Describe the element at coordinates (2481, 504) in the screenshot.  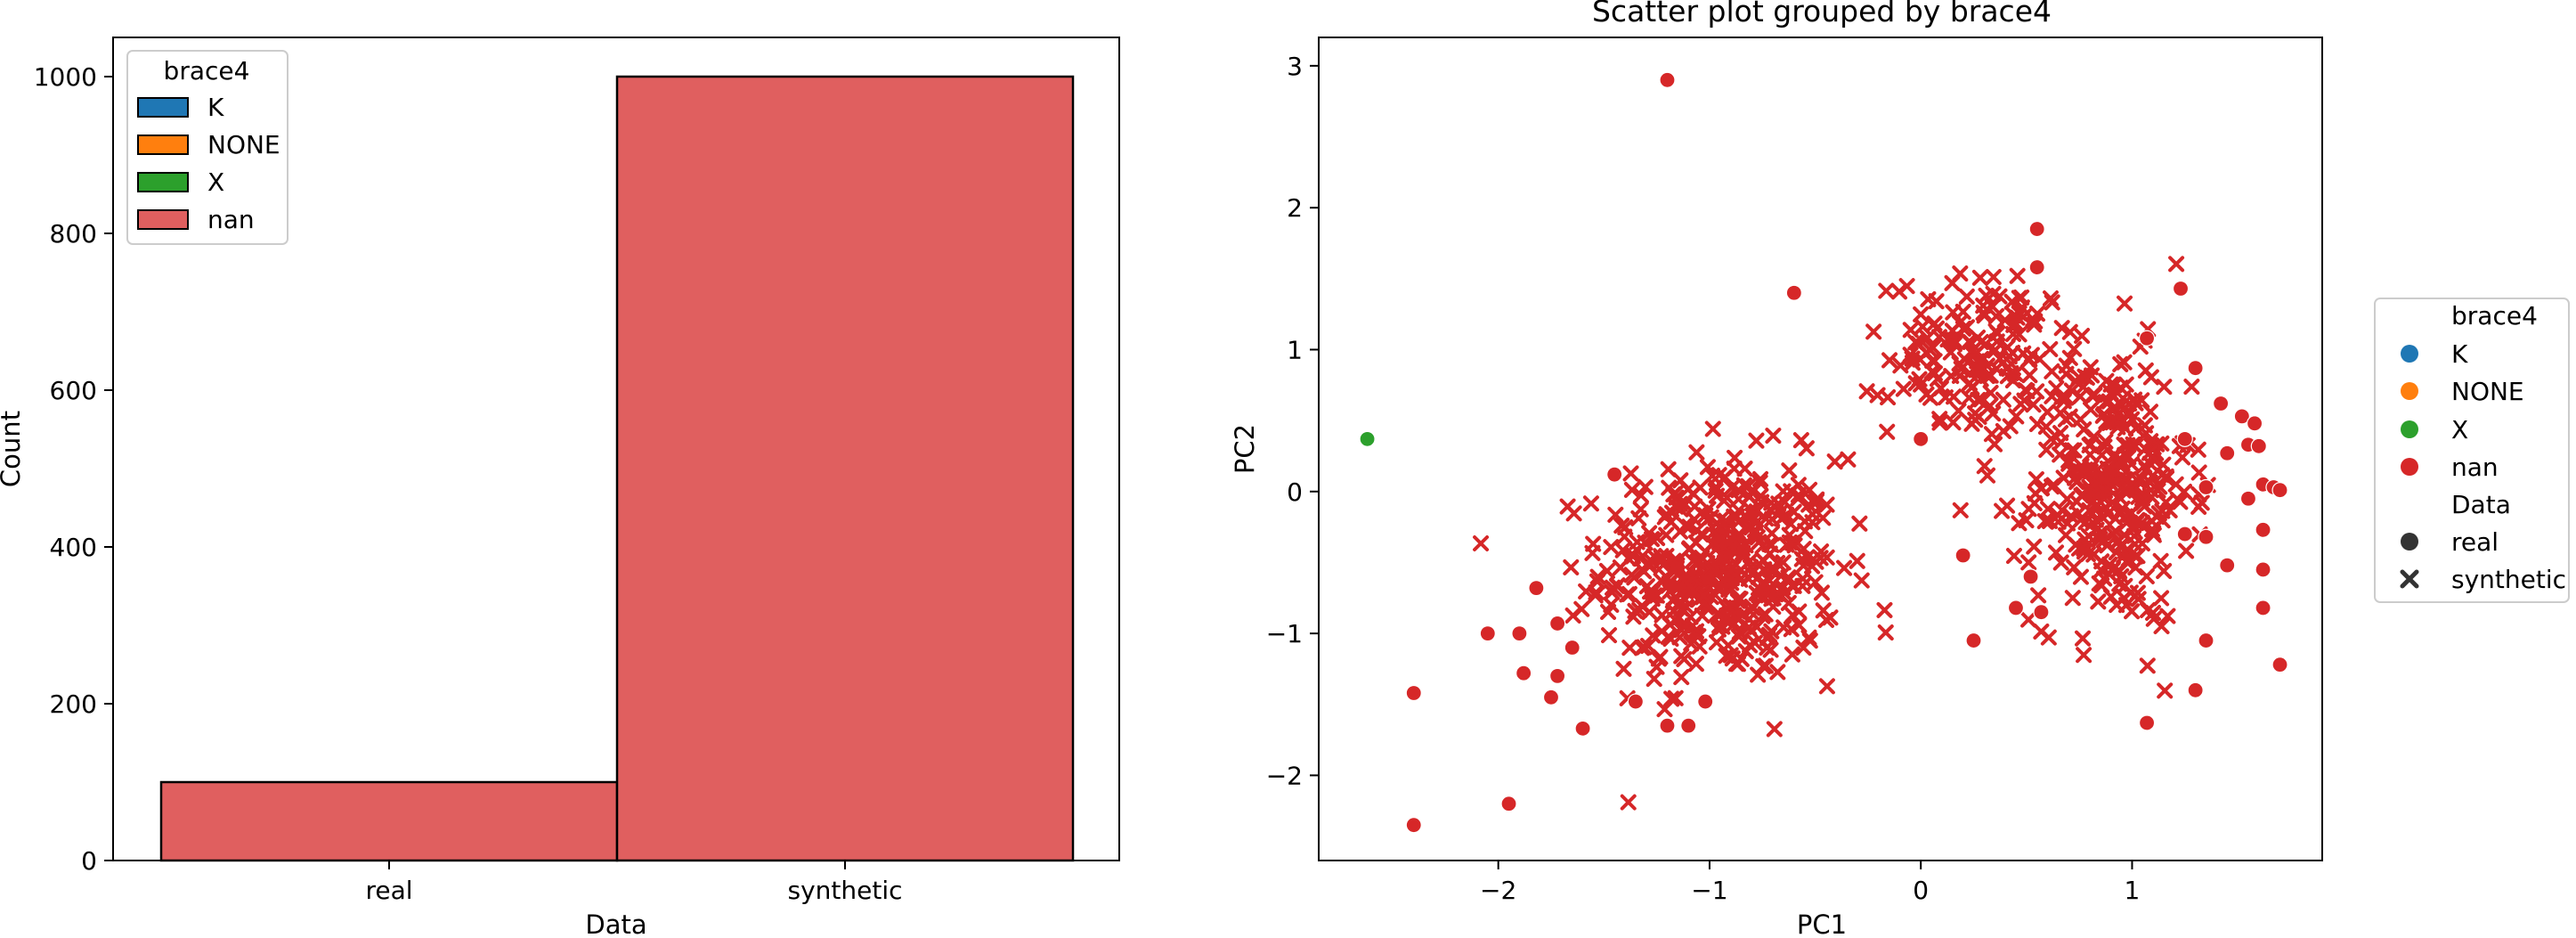
I see `scatter-legend-style-title: Data` at that location.